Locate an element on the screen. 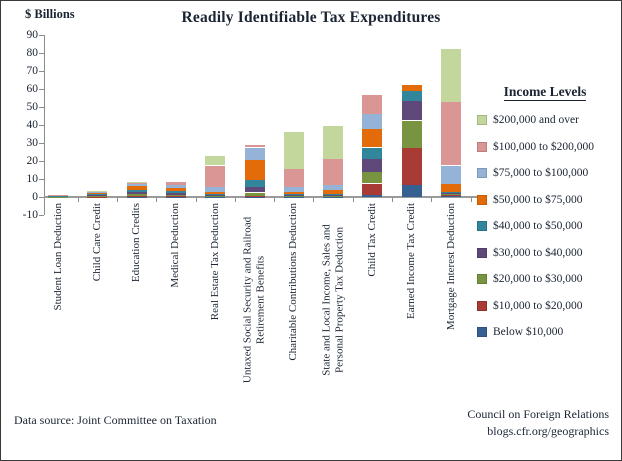  x-axis-line is located at coordinates (262, 197).